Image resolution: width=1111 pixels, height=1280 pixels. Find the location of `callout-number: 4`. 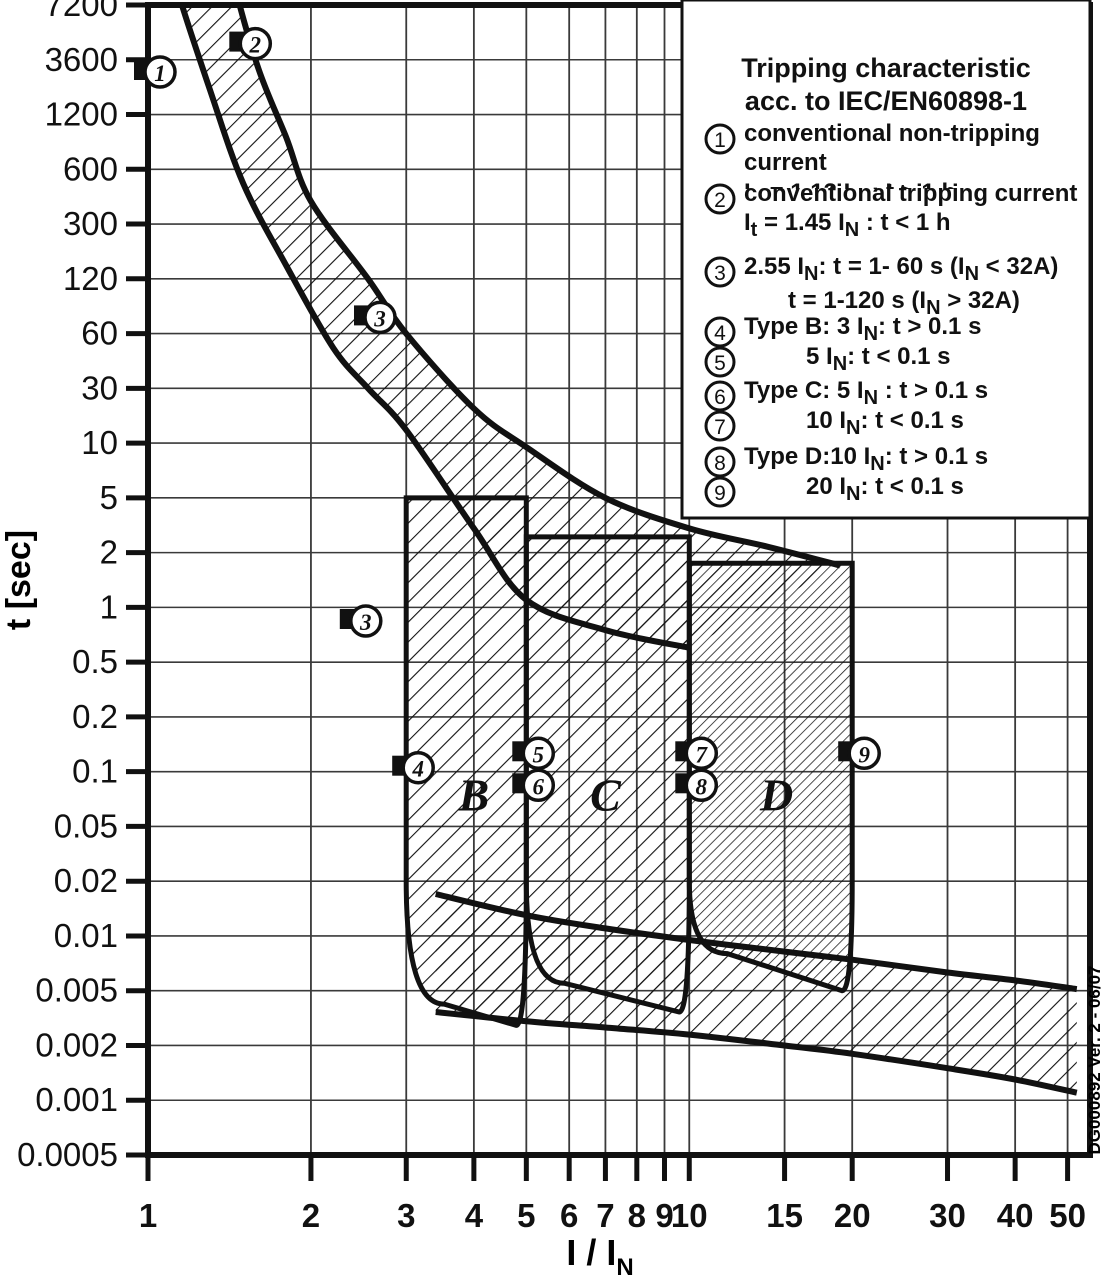

callout-number: 4 is located at coordinates (417, 769).